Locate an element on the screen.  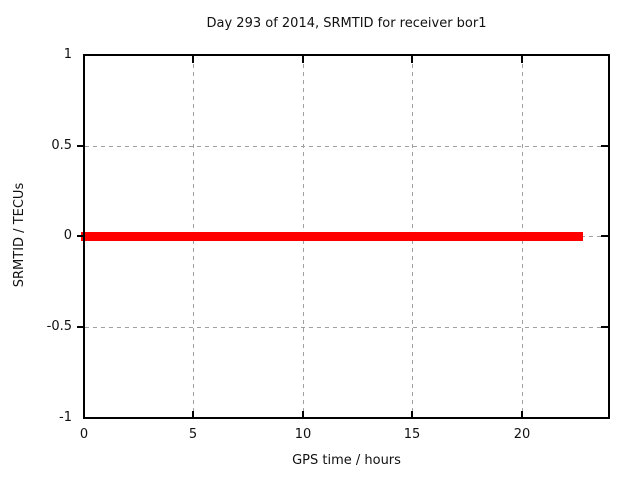
ytick-label-0.5: 0.5 is located at coordinates (61, 145).